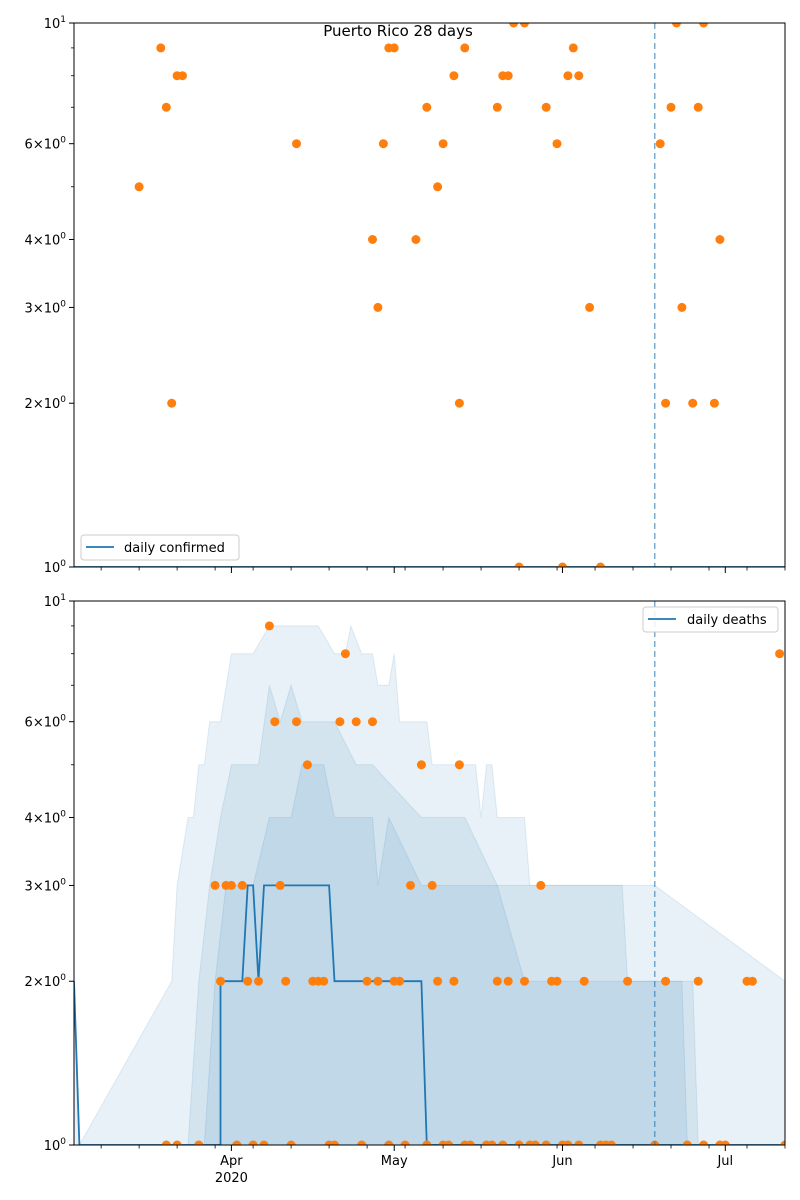 This screenshot has width=800, height=1200. What do you see at coordinates (231, 1178) in the screenshot?
I see `x-tick-sublabel-0: 2020` at bounding box center [231, 1178].